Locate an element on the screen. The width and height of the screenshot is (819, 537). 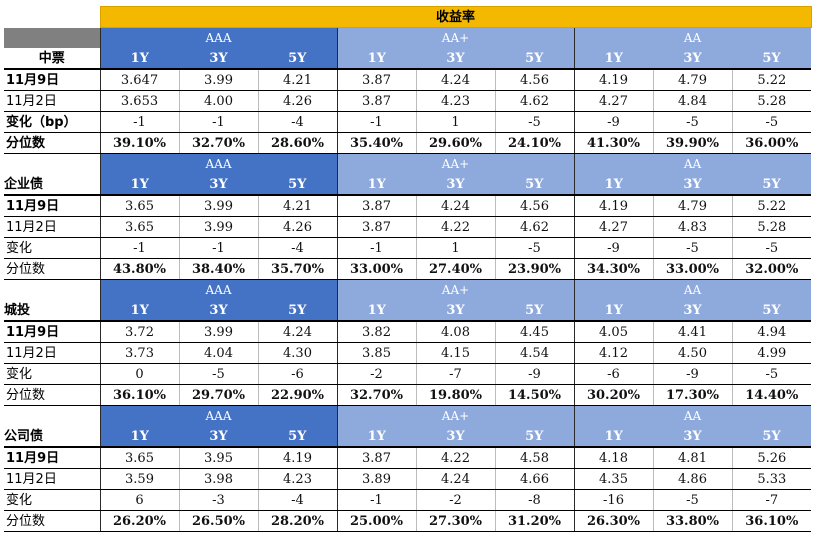
value-cell: 25.00% is located at coordinates (376, 521).